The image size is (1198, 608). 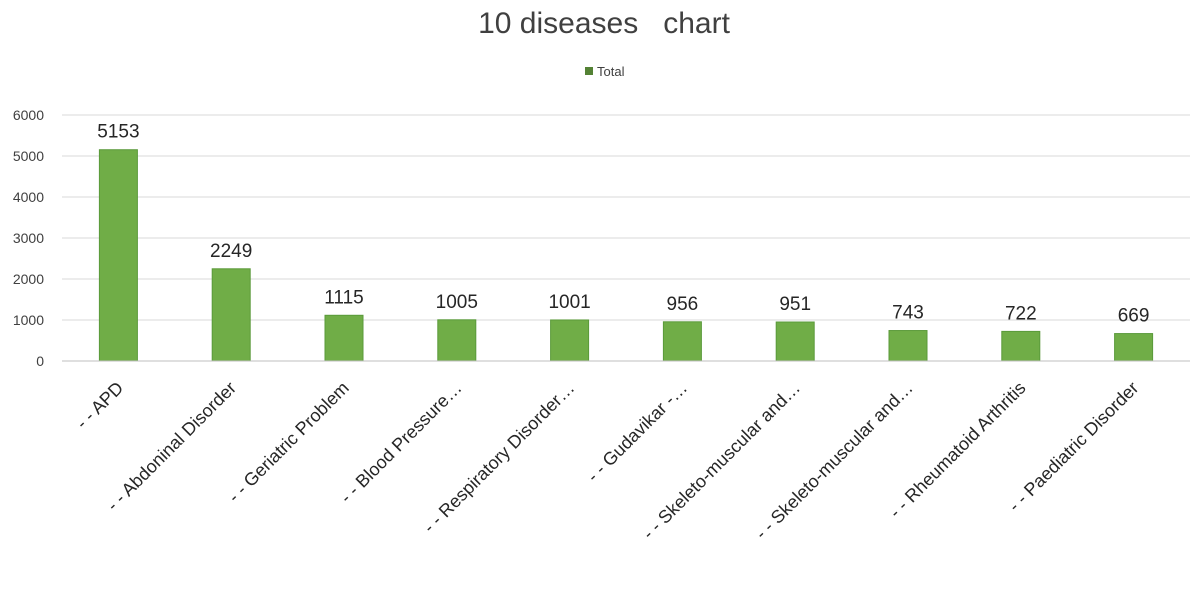 I want to click on data-label: 1005, so click(x=457, y=302).